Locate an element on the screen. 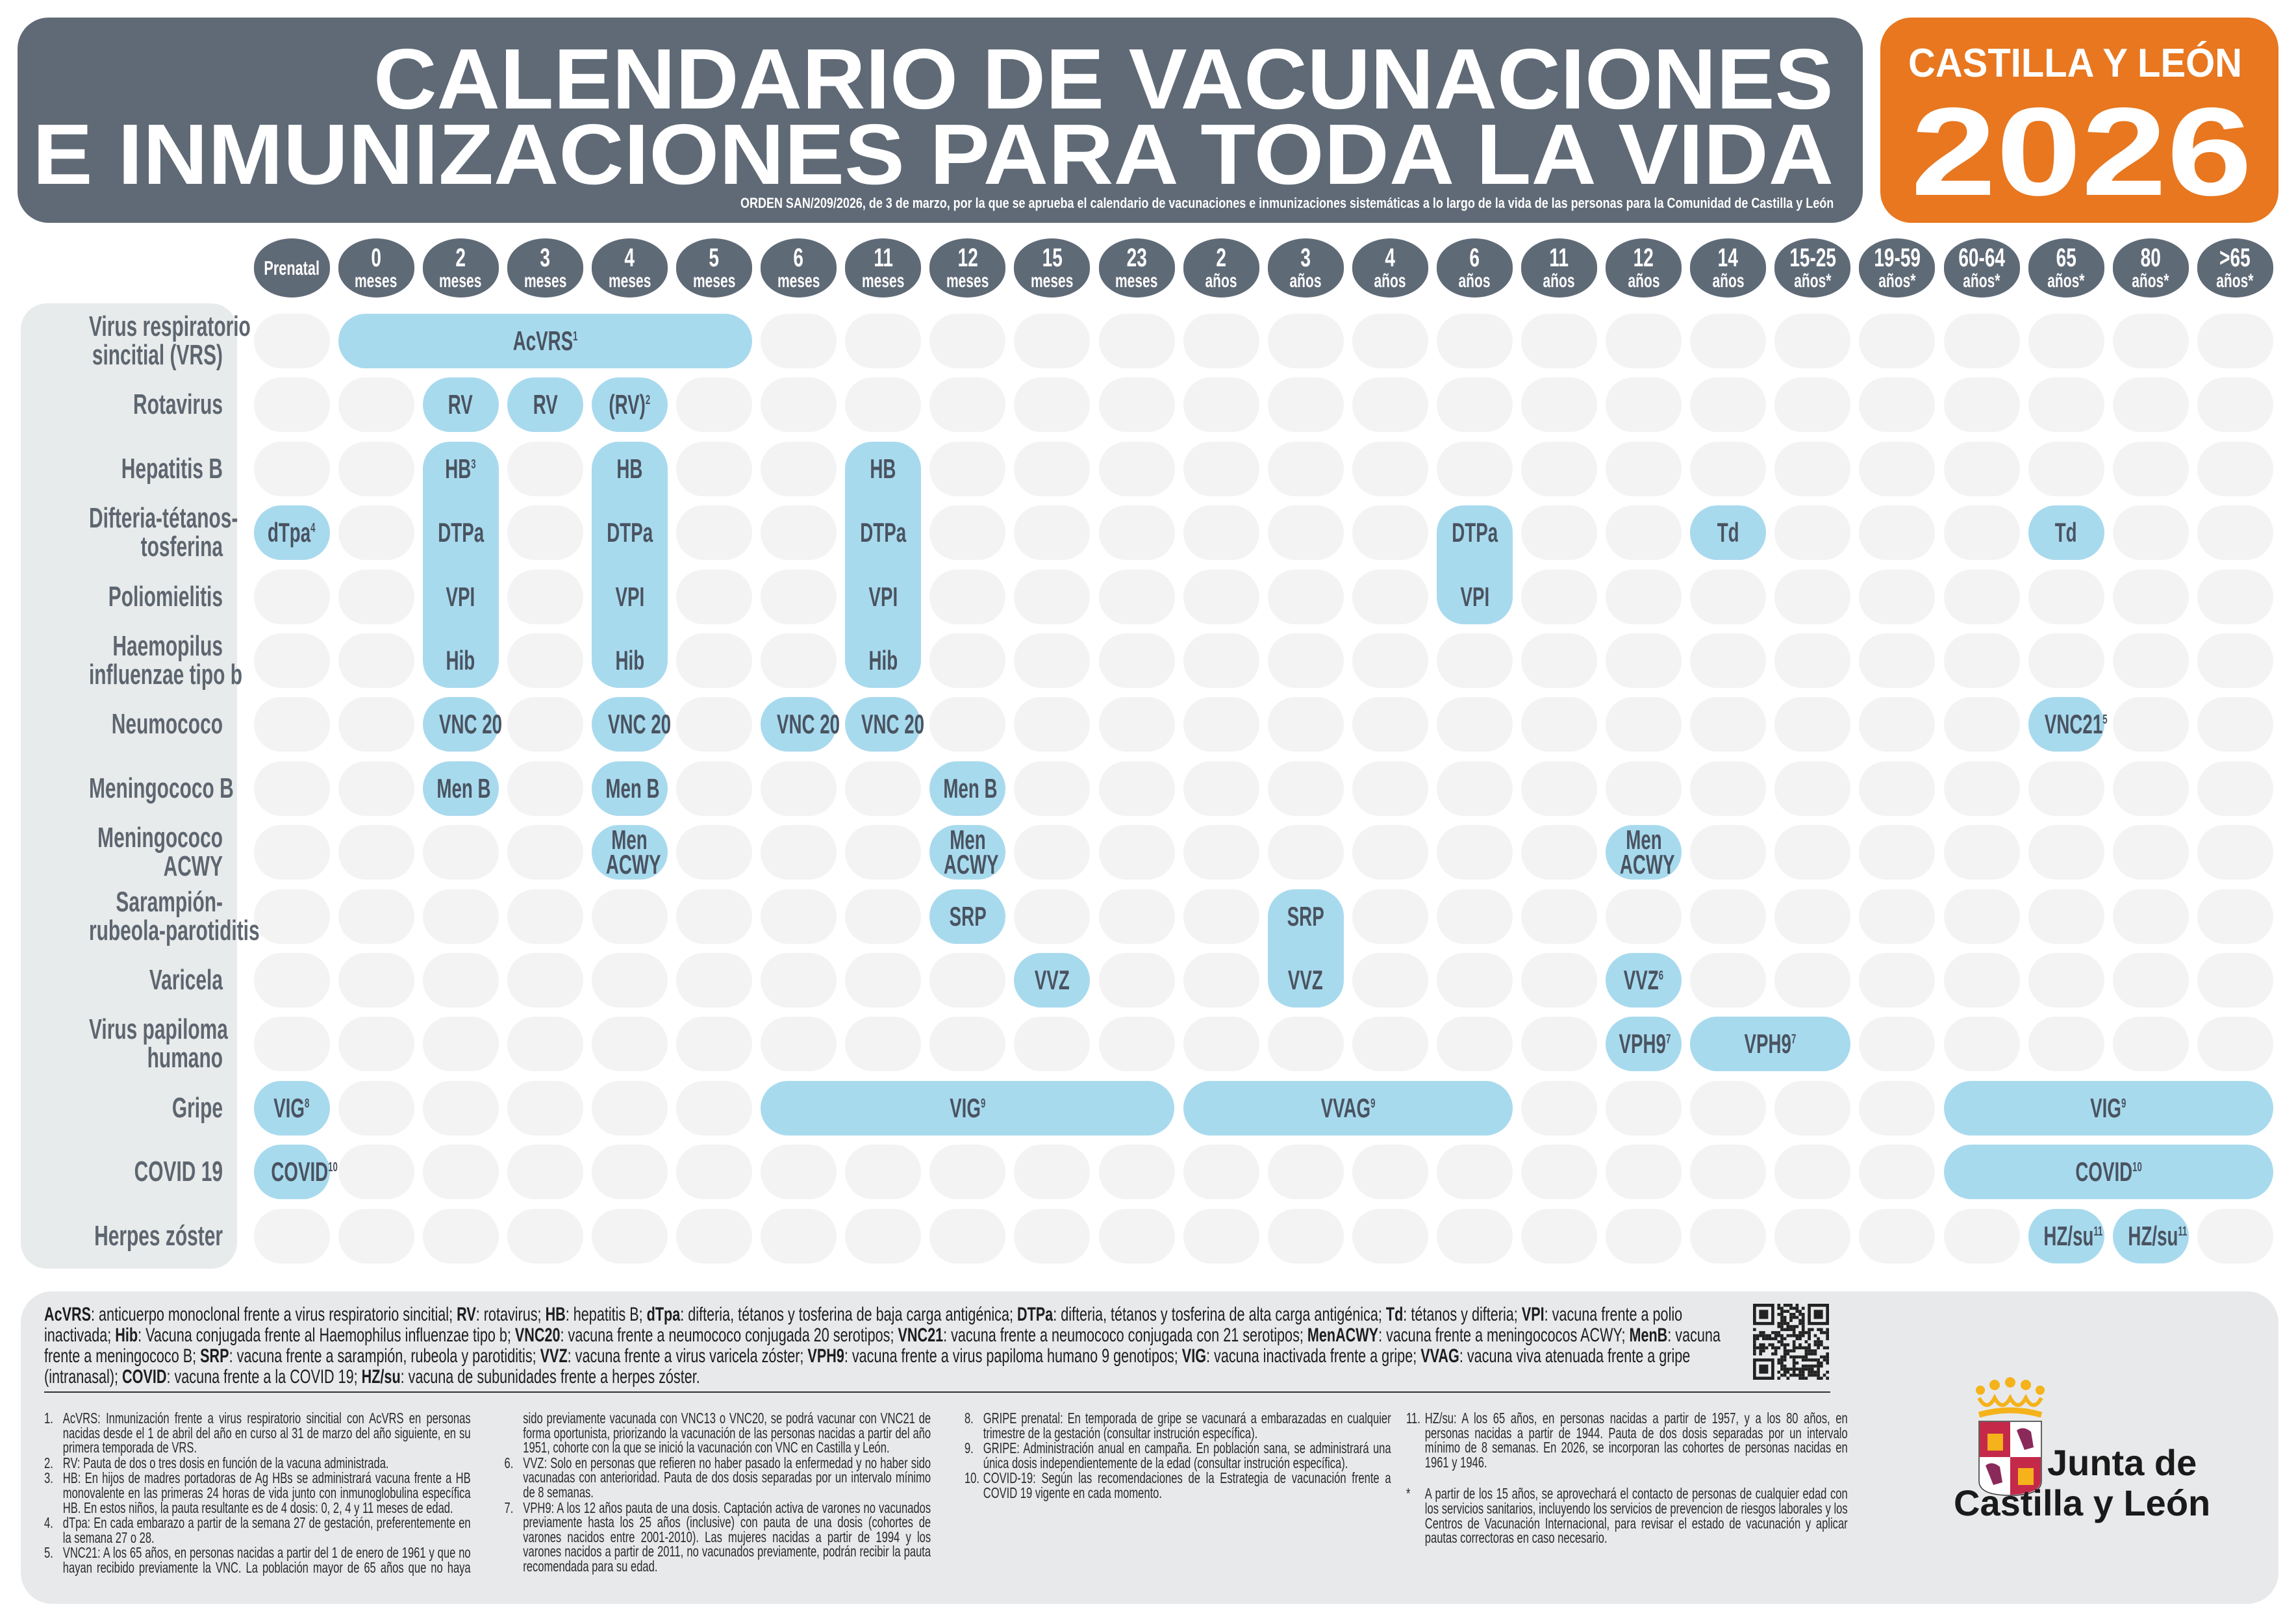 The width and height of the screenshot is (2296, 1624). age-unit: años* is located at coordinates (2066, 281).